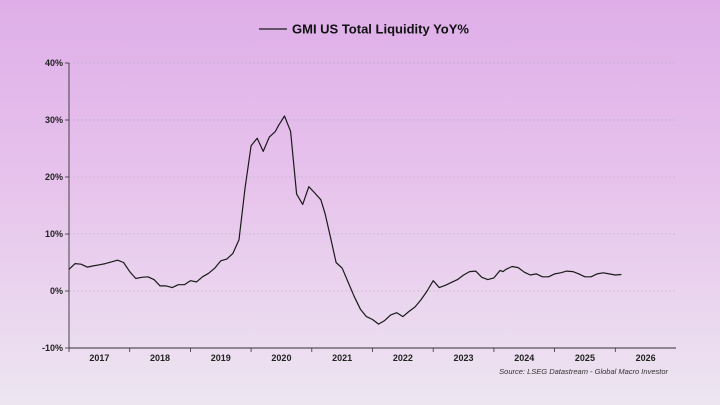 The image size is (720, 405). What do you see at coordinates (99, 358) in the screenshot?
I see `x-tick-label: 2017` at bounding box center [99, 358].